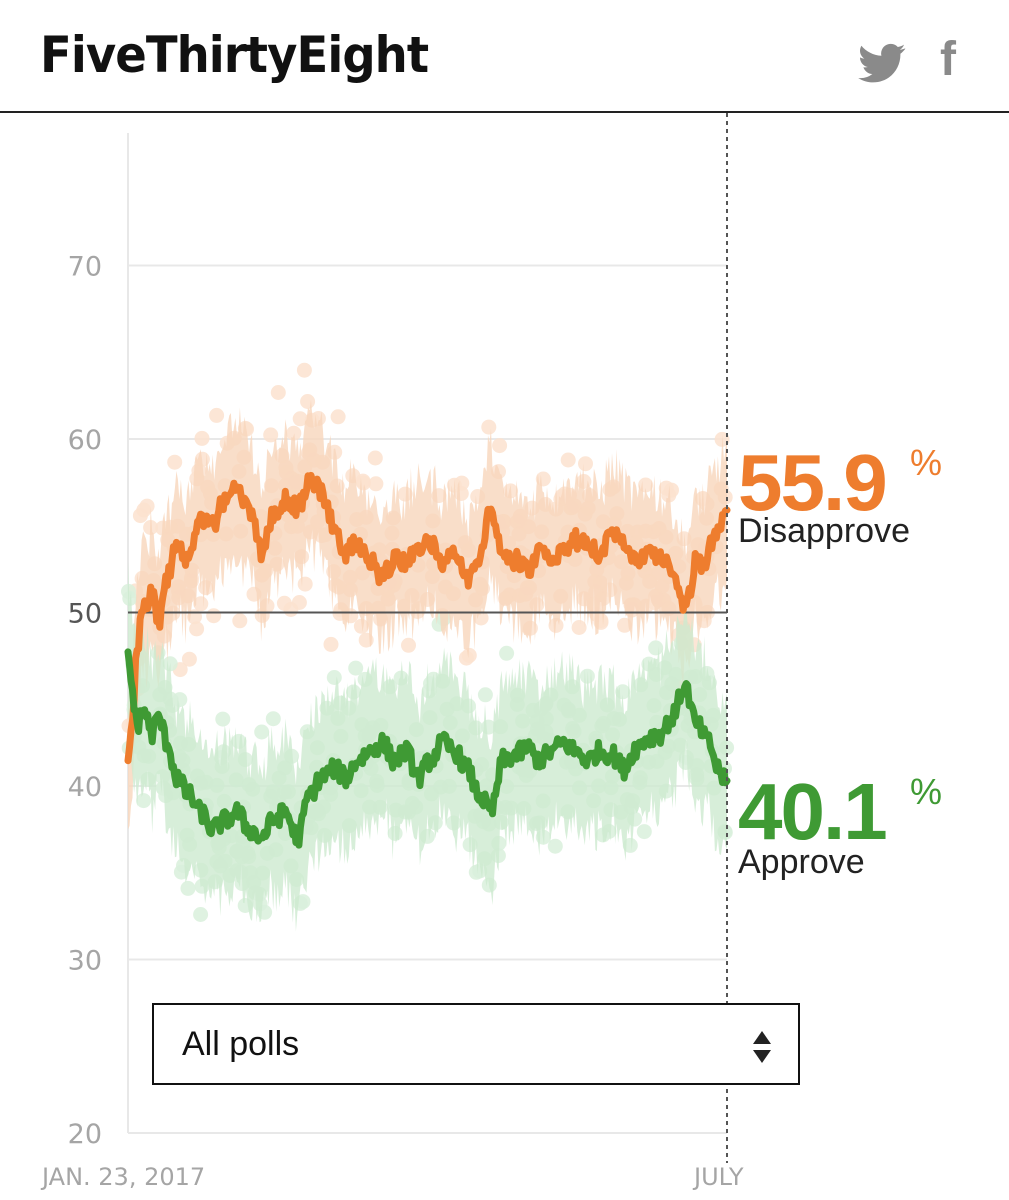 The height and width of the screenshot is (1200, 1009). I want to click on y-tick-50: 50, so click(85, 614).